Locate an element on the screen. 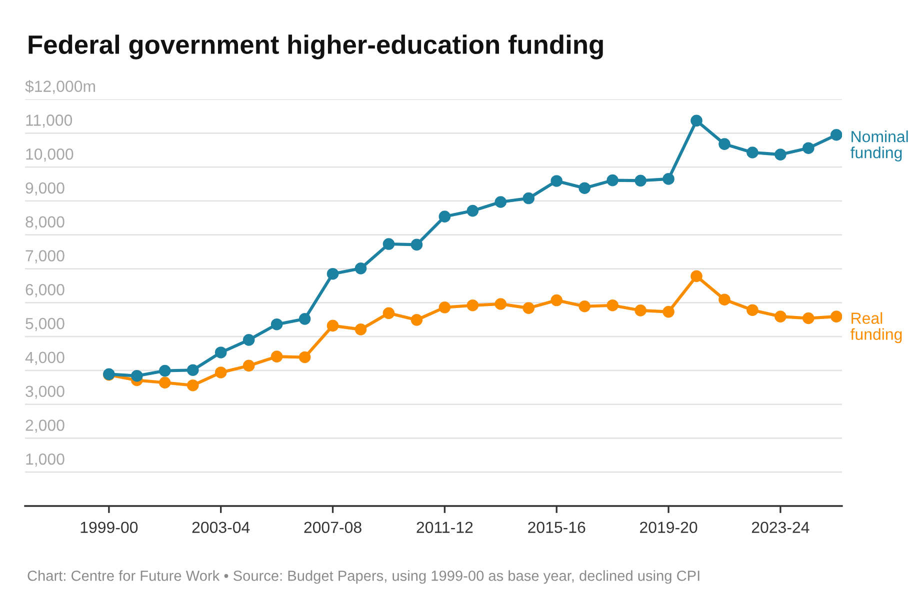 This screenshot has width=922, height=596. y-tick-label: 8,000 is located at coordinates (45, 223).